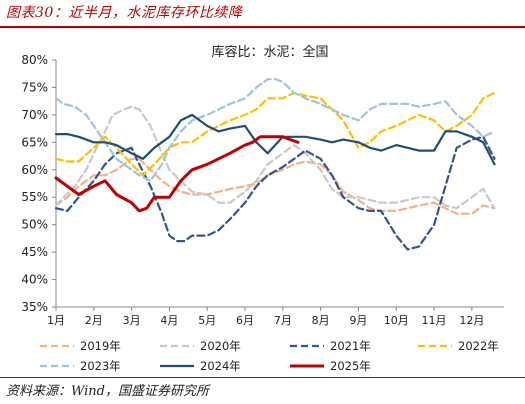 Image resolution: width=525 pixels, height=404 pixels. Describe the element at coordinates (262, 377) in the screenshot. I see `source-rule` at that location.